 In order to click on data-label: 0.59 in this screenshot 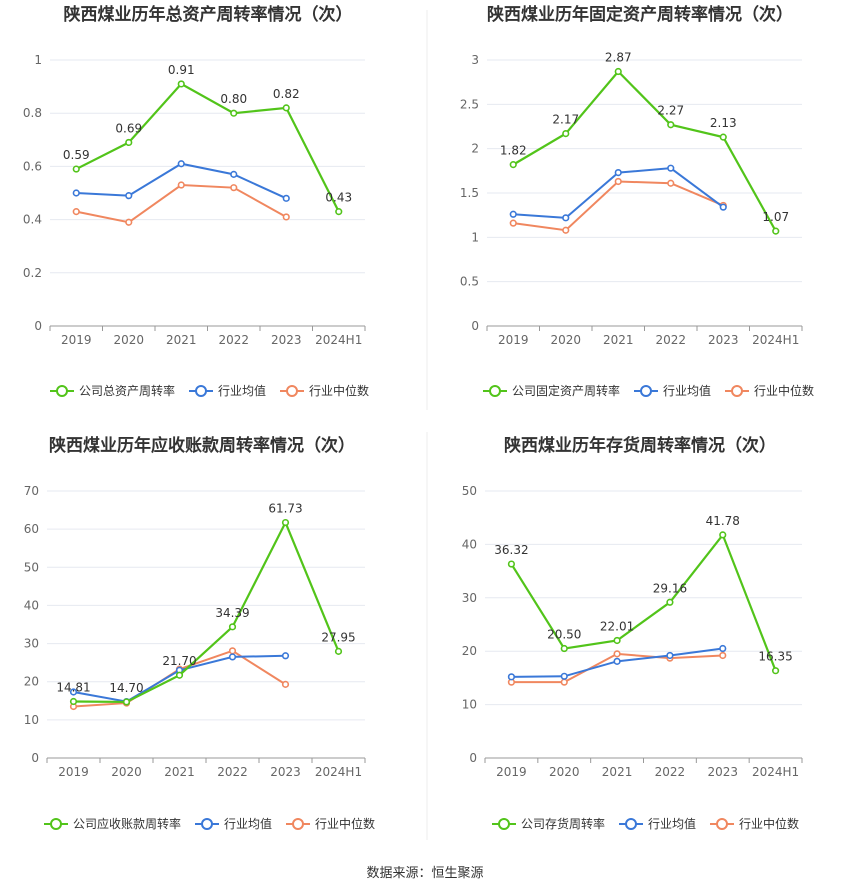, I will do `click(76, 155)`.